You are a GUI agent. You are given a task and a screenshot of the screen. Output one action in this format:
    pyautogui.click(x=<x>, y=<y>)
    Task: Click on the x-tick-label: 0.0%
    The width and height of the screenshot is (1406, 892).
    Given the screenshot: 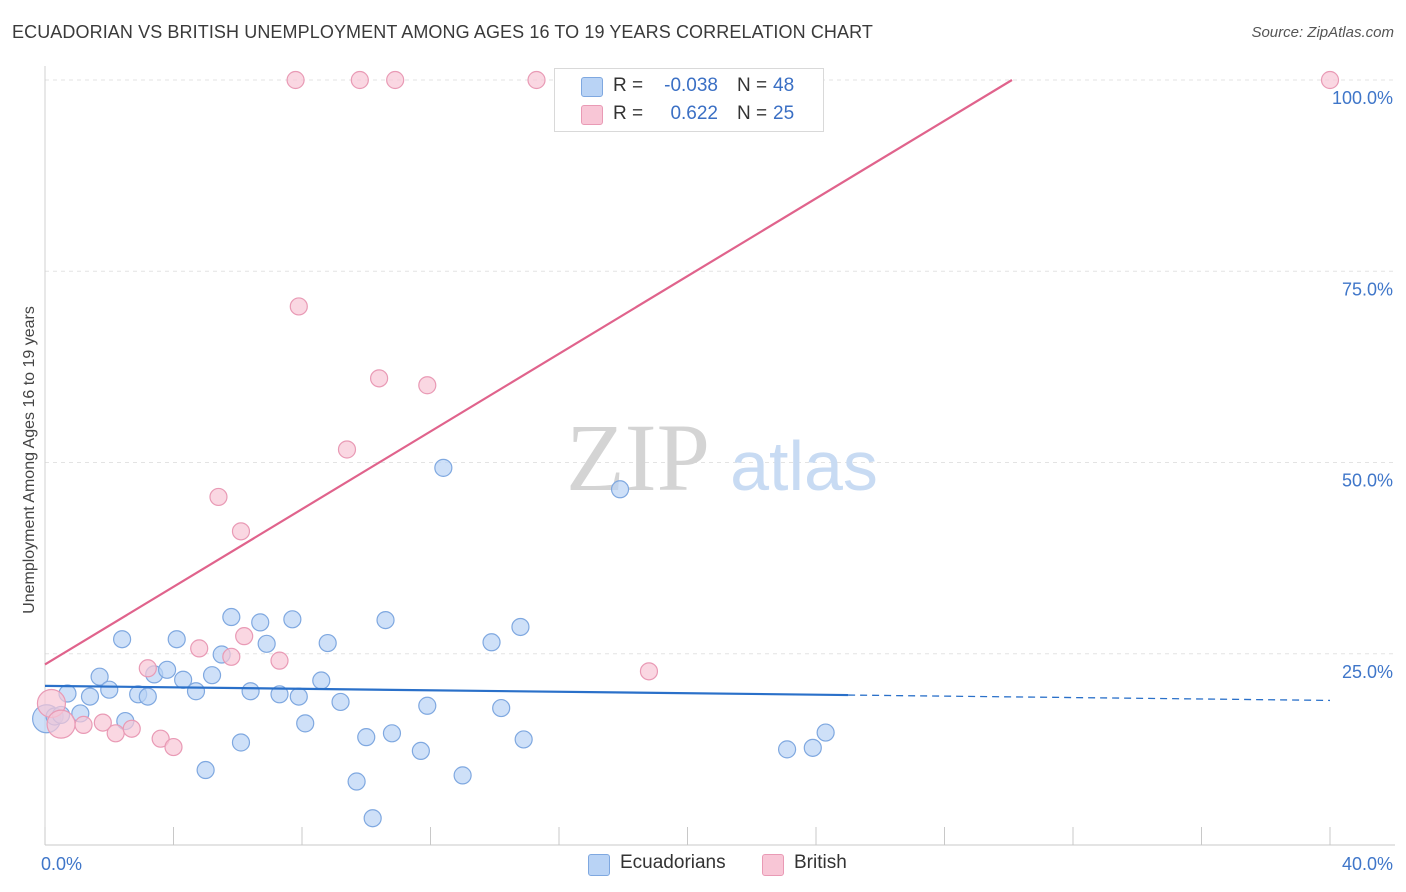 What is the action you would take?
    pyautogui.click(x=61, y=864)
    